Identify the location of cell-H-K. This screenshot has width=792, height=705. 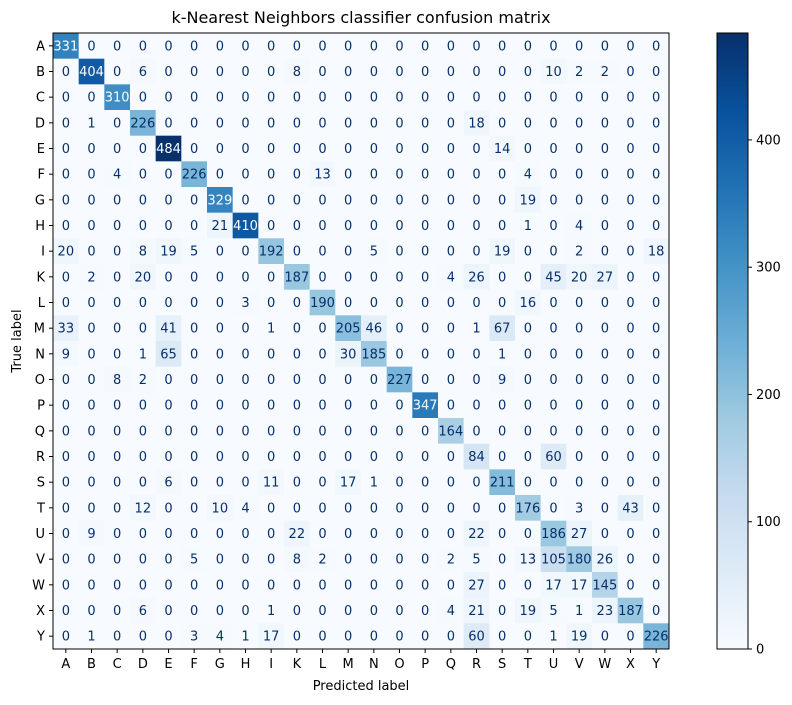
(297, 225).